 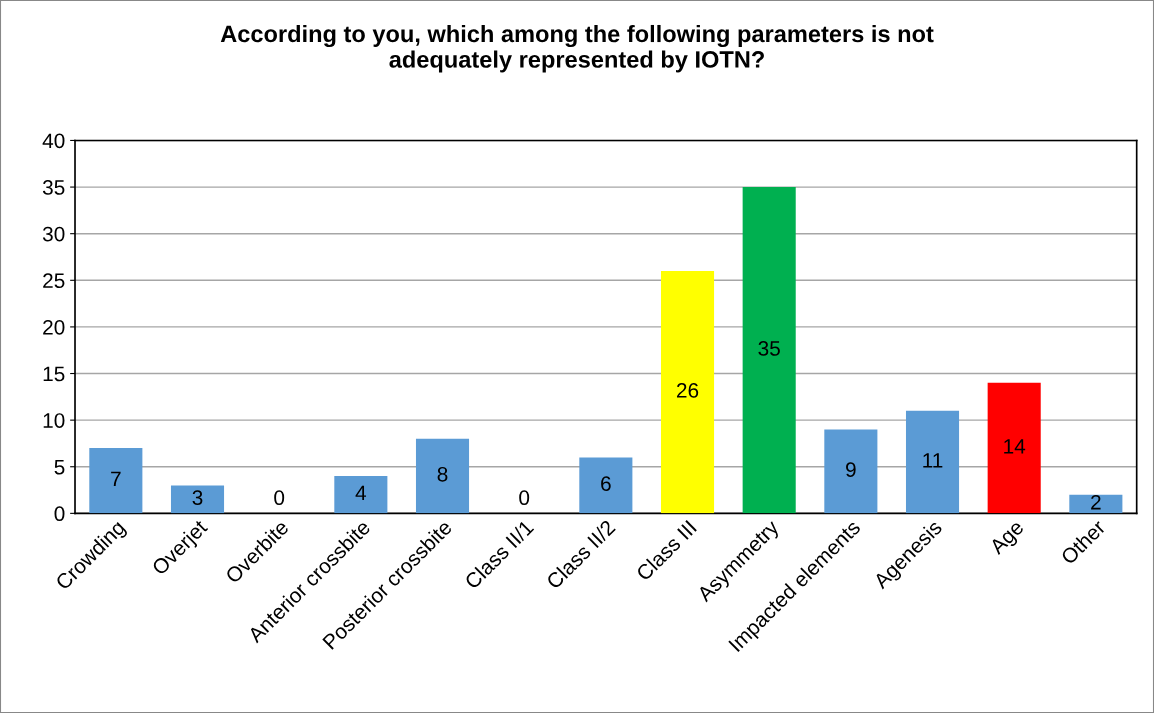 I want to click on x-tick-label: Age, so click(x=1008, y=539).